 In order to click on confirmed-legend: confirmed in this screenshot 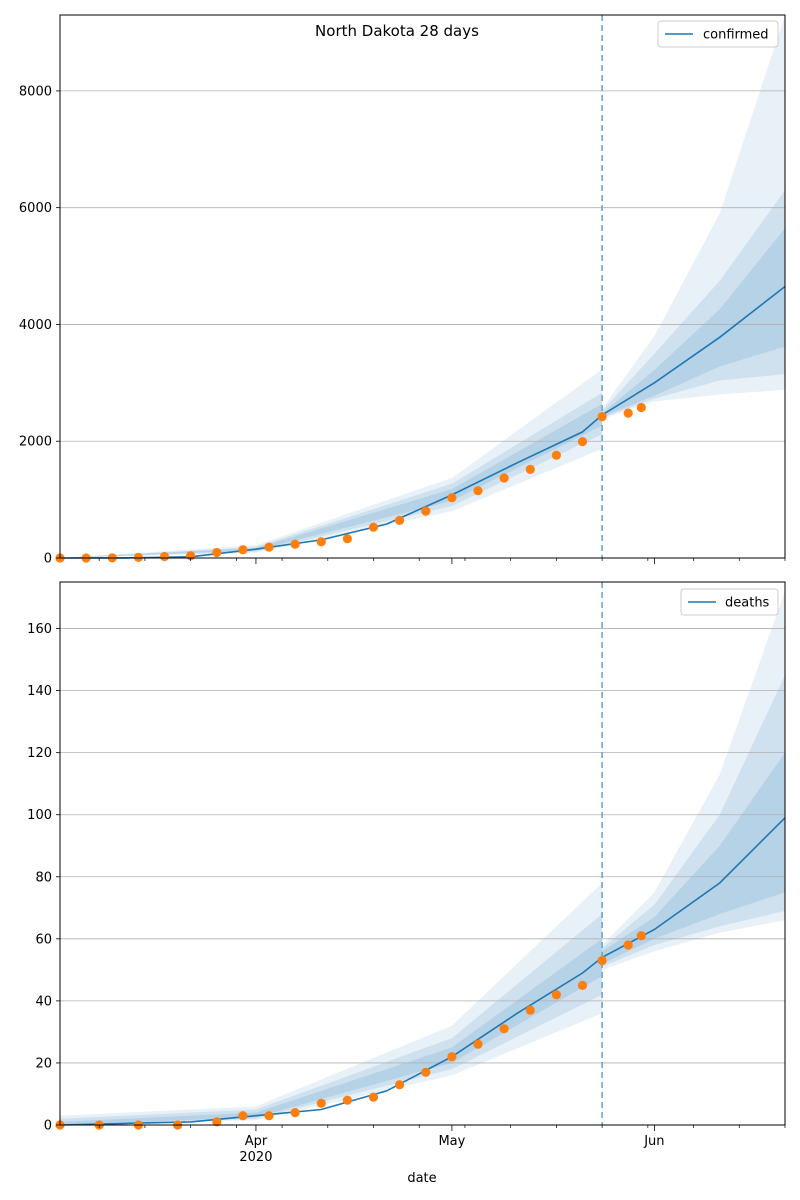, I will do `click(718, 34)`.